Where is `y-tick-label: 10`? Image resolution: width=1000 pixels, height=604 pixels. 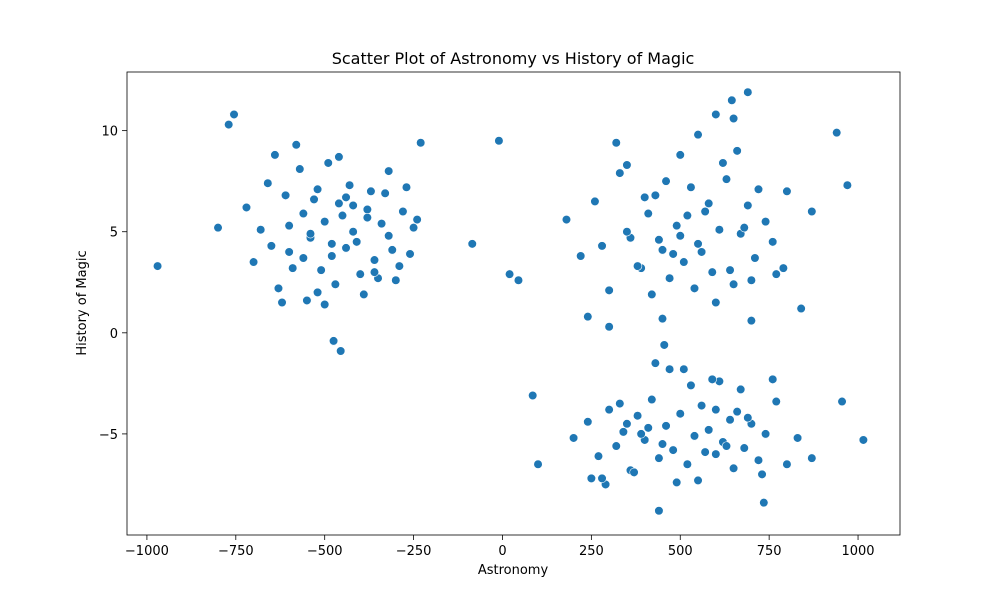
y-tick-label: 10 is located at coordinates (109, 132).